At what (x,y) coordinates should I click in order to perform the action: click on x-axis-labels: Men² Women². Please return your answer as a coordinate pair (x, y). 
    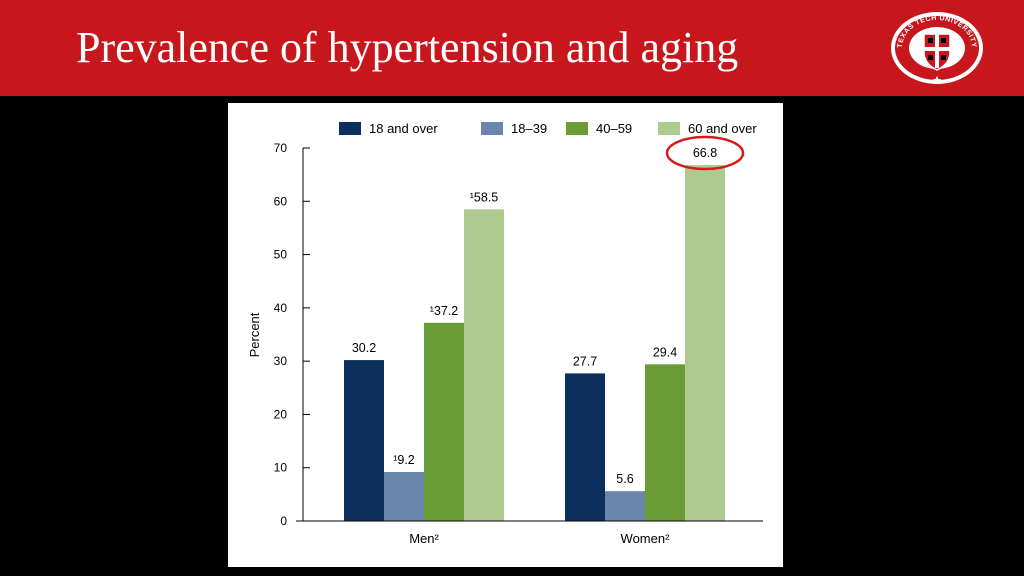
    Looking at the image, I should click on (539, 538).